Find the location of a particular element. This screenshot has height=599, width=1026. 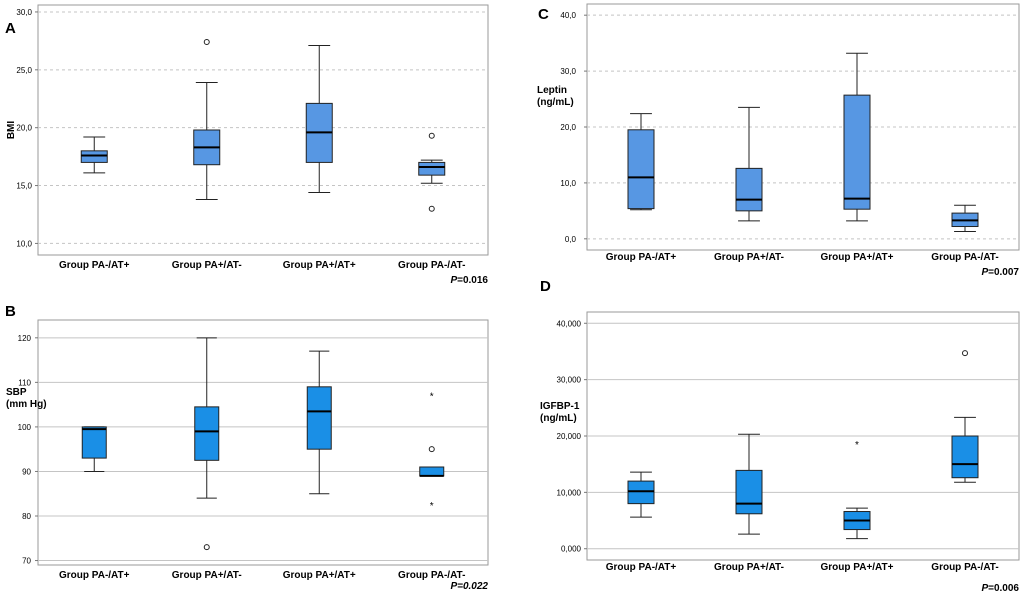

p-value-label: P=0.022 is located at coordinates (469, 586).